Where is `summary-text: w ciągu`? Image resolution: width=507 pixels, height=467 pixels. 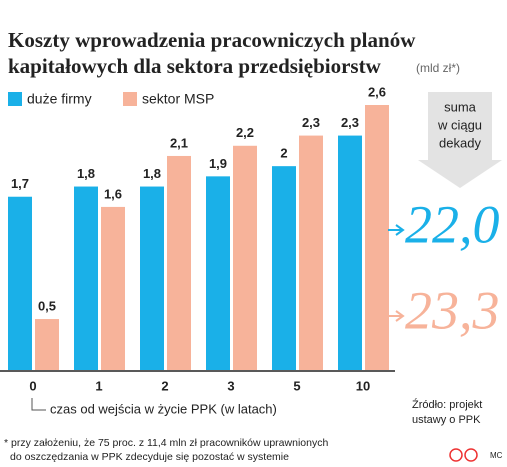 summary-text: w ciągu is located at coordinates (459, 124).